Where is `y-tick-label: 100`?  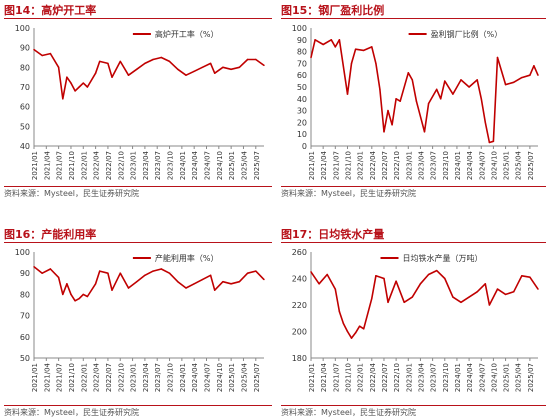 y-tick-label: 100 is located at coordinates (22, 252).